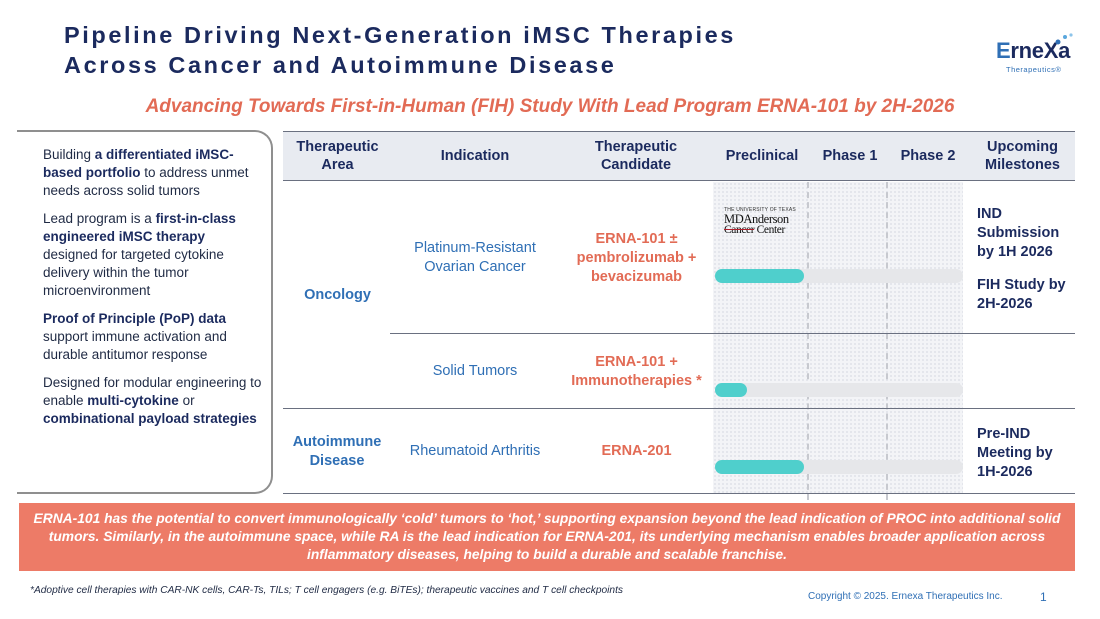 Image resolution: width=1100 pixels, height=619 pixels. Describe the element at coordinates (762, 156) in the screenshot. I see `header-preclinical: Preclinical` at that location.